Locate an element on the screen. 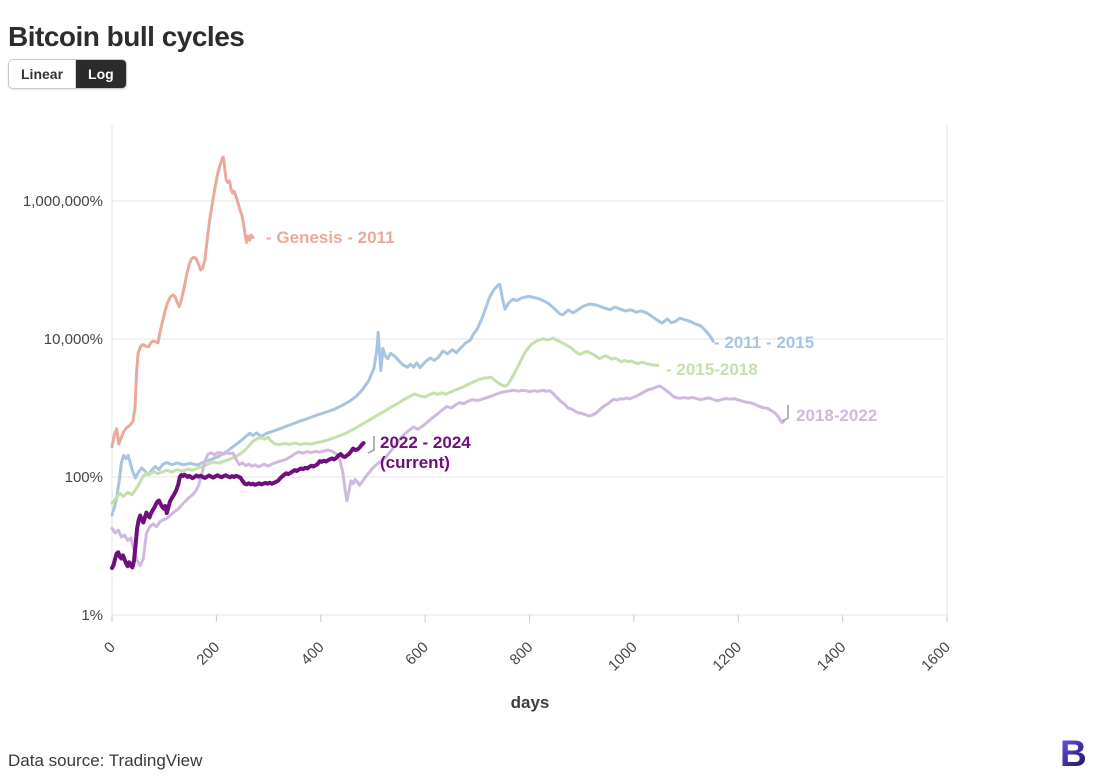 This screenshot has height=777, width=1099. series-label-2018-2022: 2018-2022 is located at coordinates (836, 415).